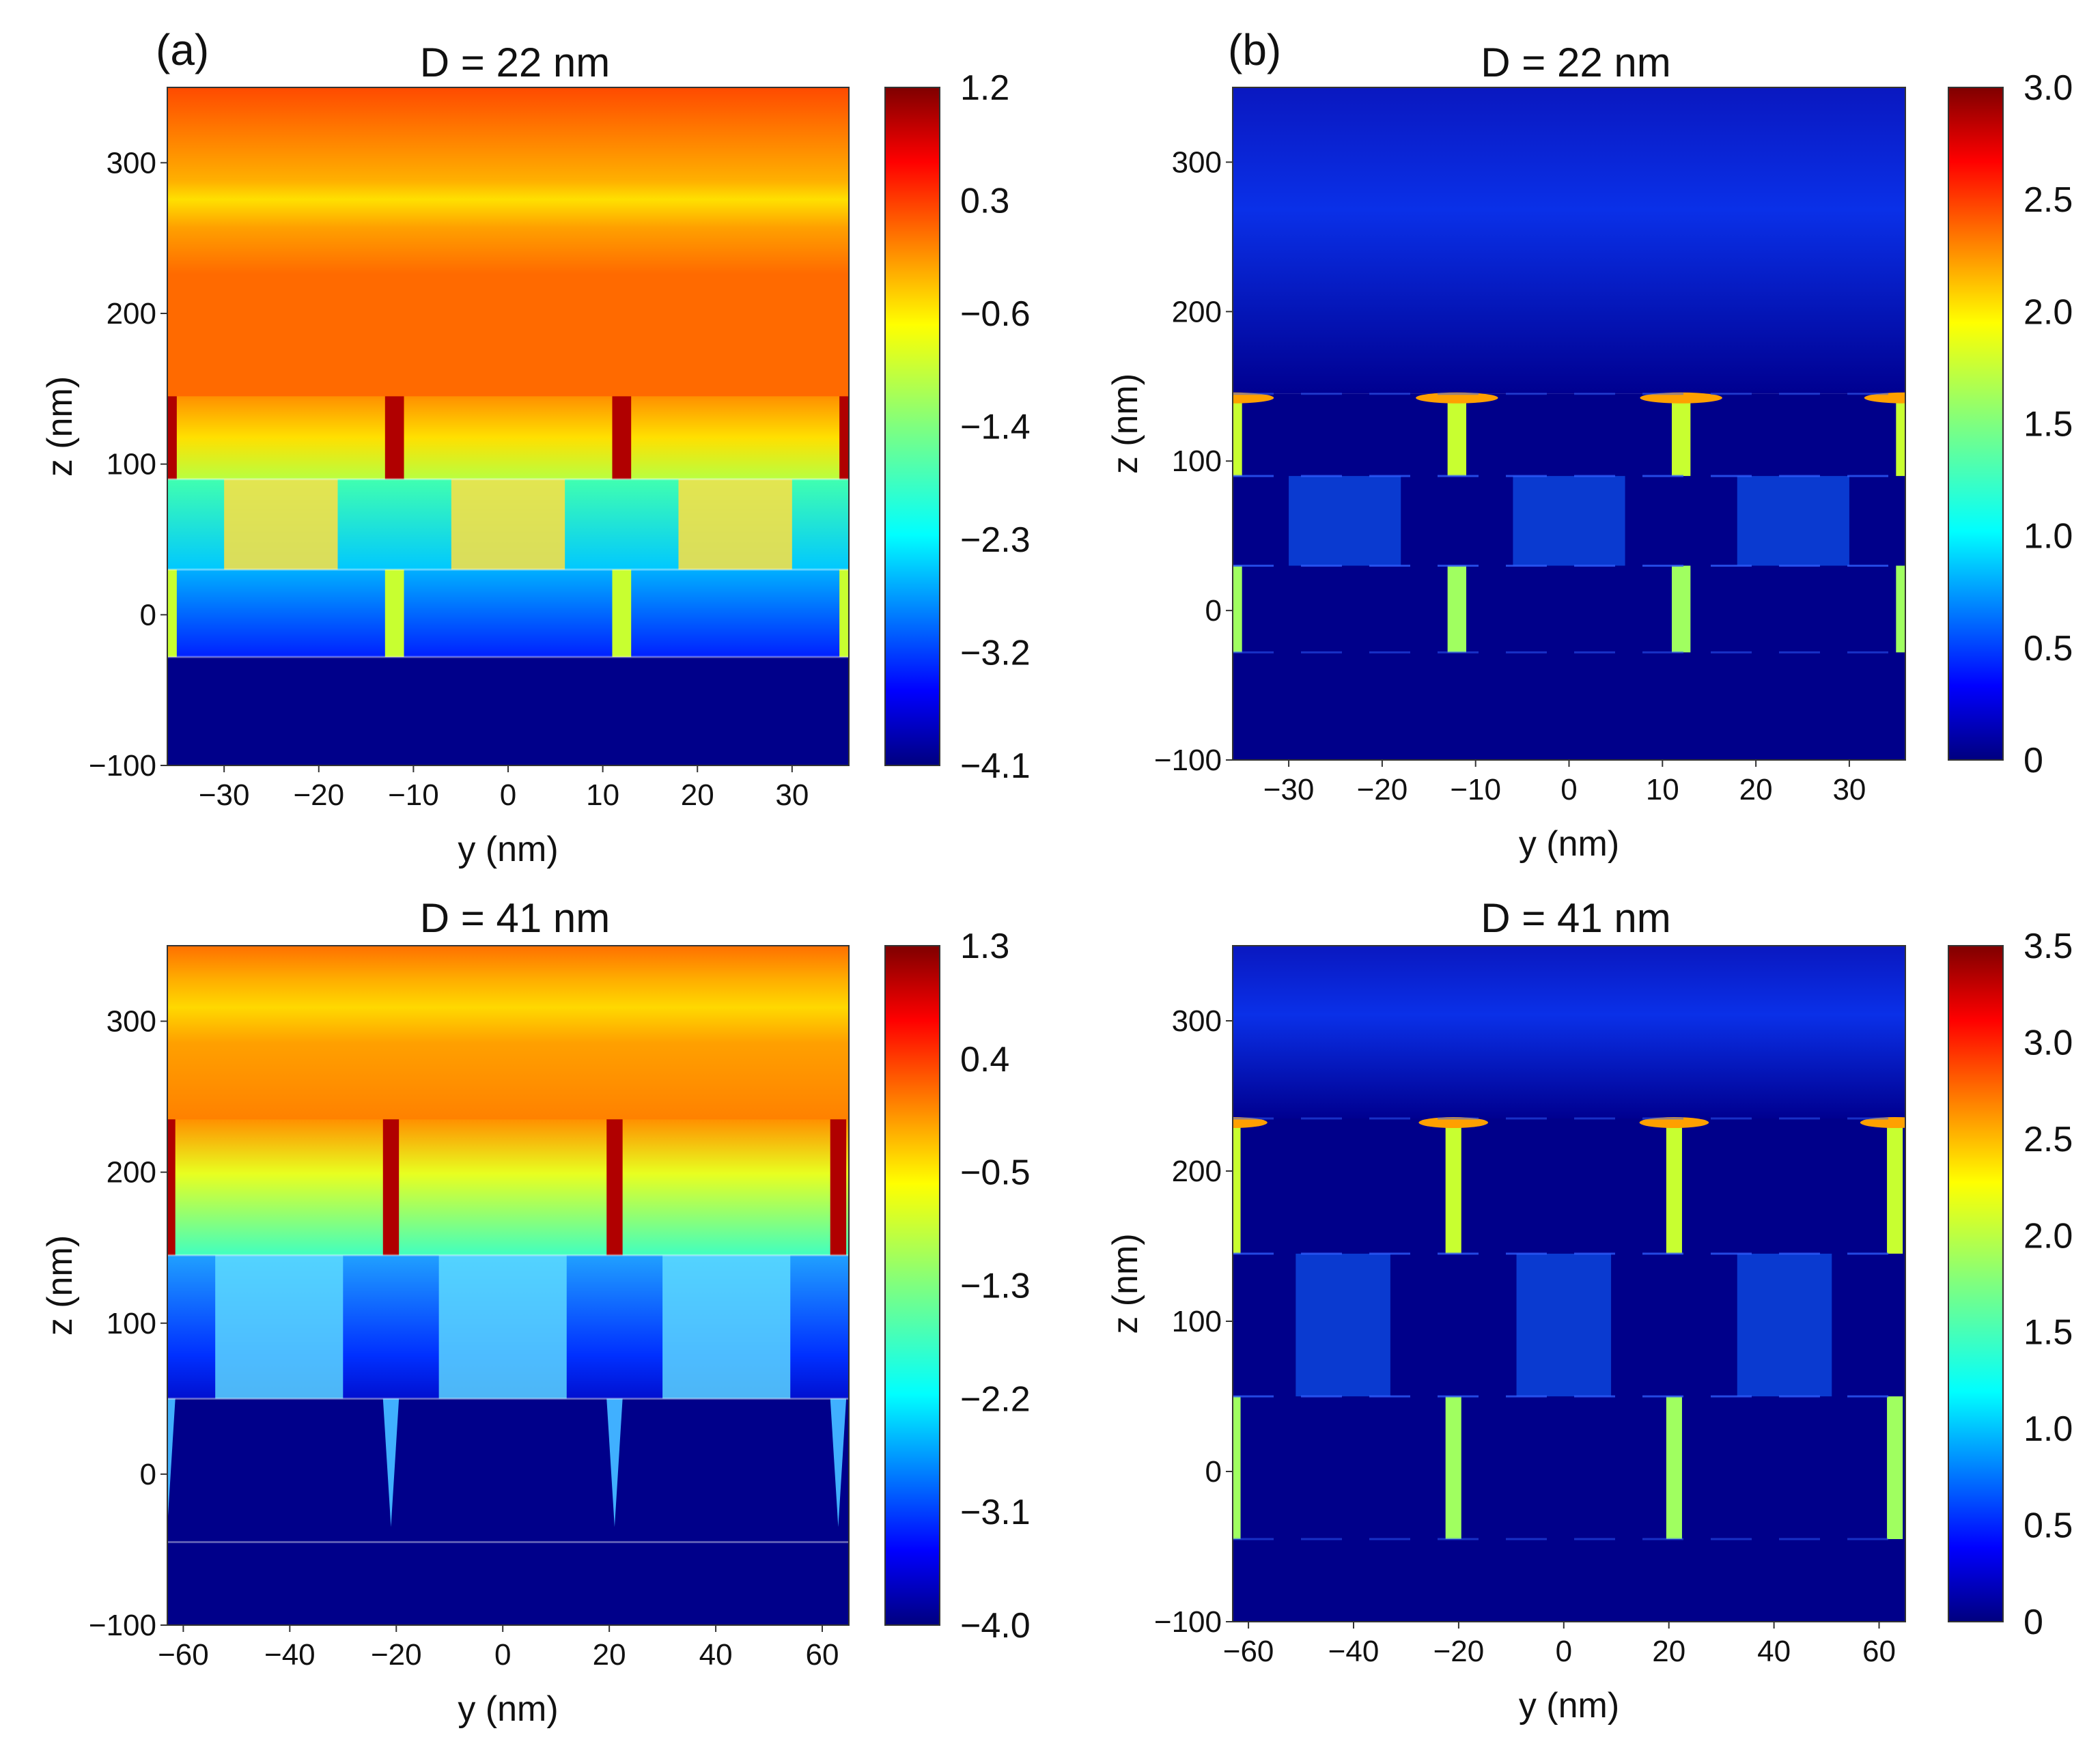  What do you see at coordinates (1569, 576) in the screenshot?
I see `field-lower-region` at bounding box center [1569, 576].